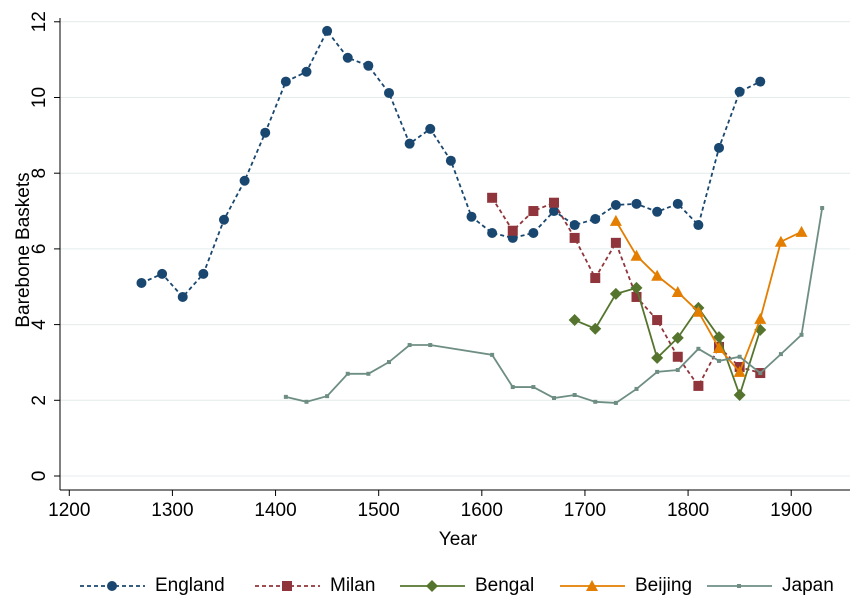  What do you see at coordinates (39, 21) in the screenshot?
I see `y-tick-label: 12` at bounding box center [39, 21].